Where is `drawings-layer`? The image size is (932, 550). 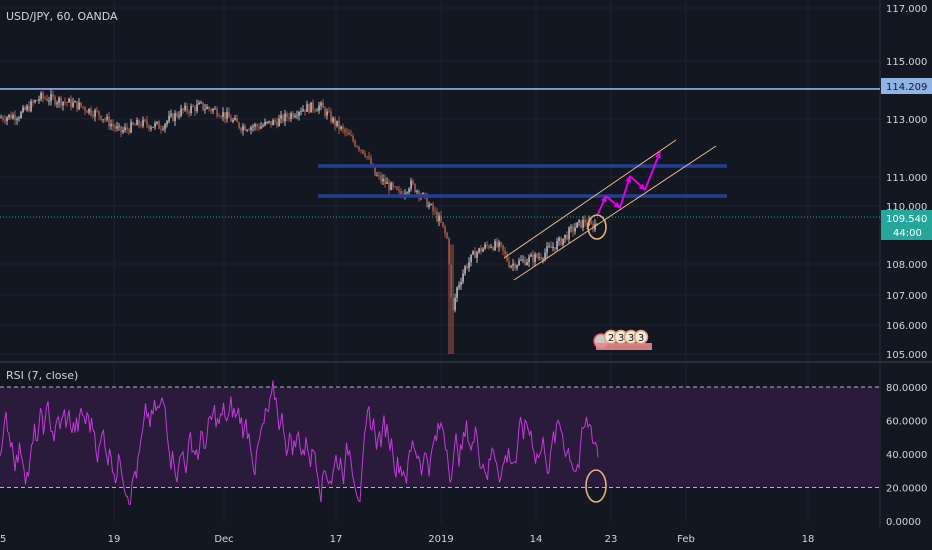
drawings-layer is located at coordinates (610, 210).